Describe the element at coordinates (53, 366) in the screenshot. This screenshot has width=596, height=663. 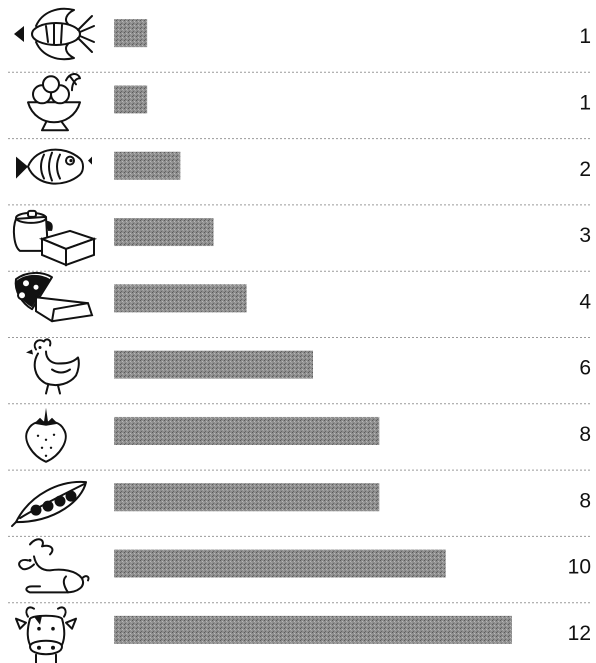
I see `chicken-icon` at that location.